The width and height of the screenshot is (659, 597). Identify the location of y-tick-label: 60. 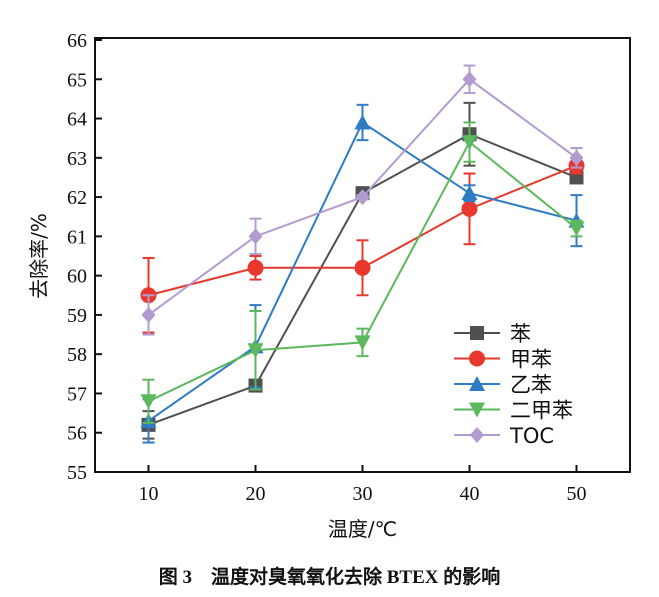
(77, 277).